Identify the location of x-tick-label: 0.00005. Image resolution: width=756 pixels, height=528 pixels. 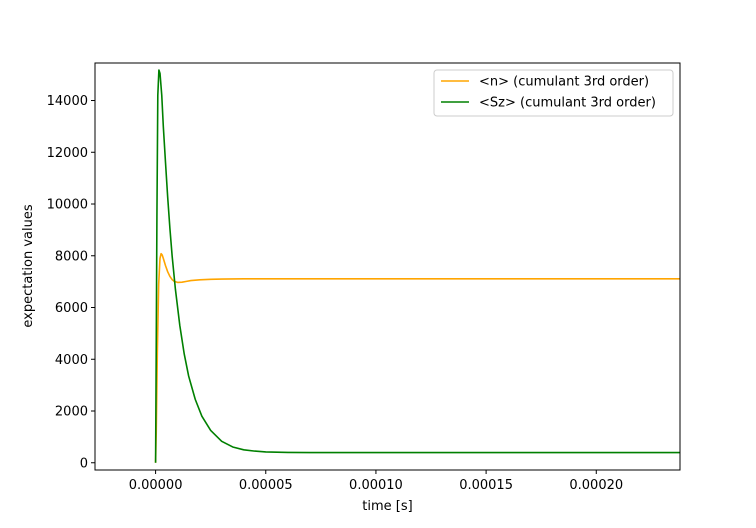
(266, 485).